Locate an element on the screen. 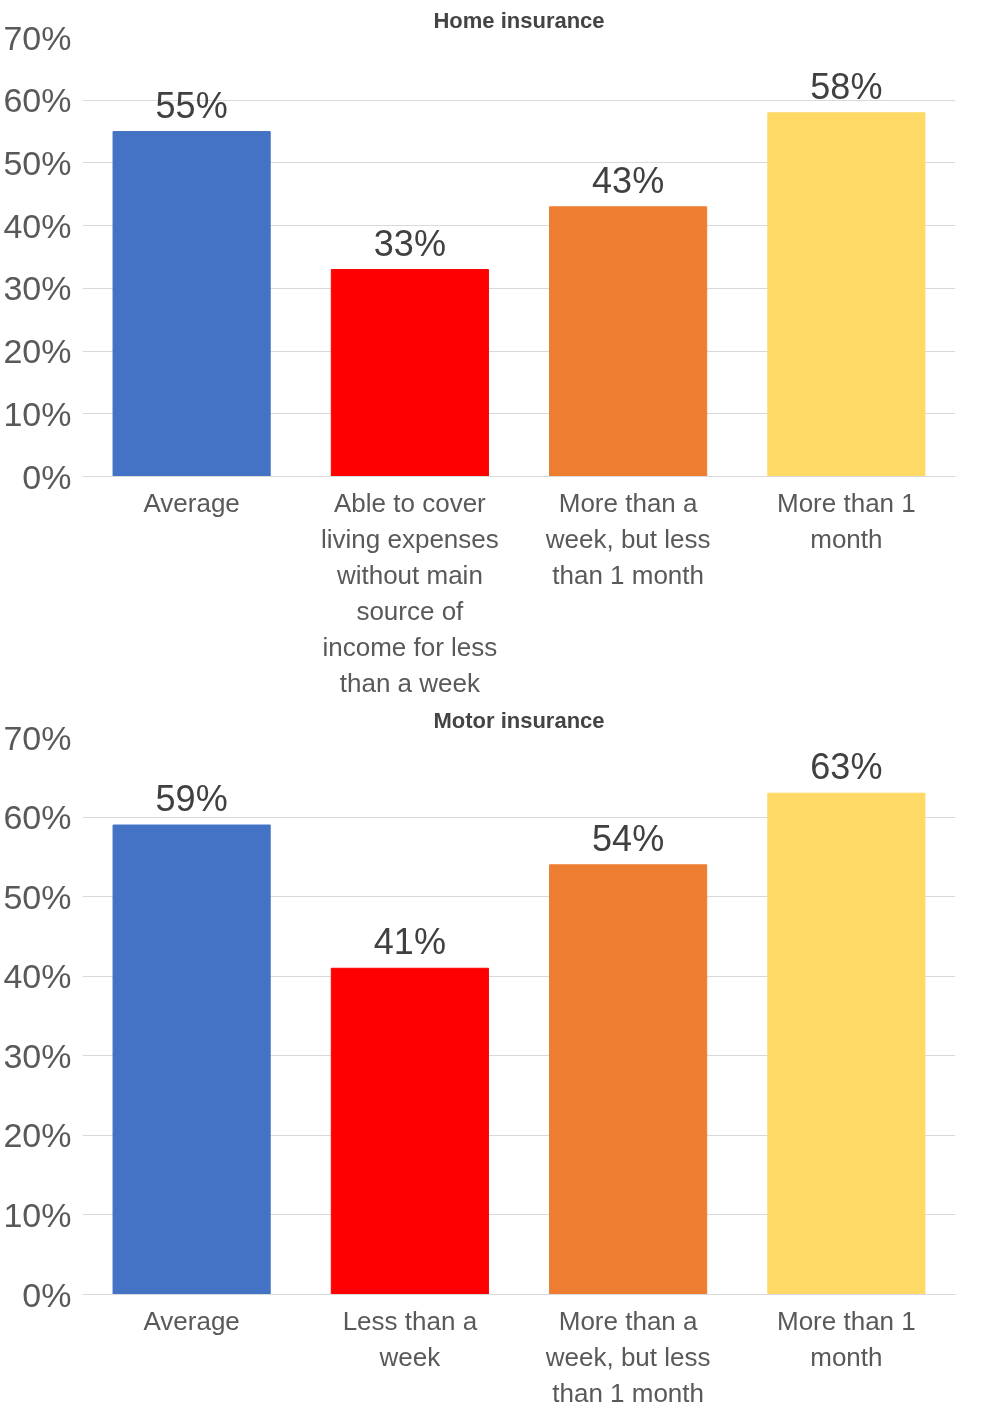 This screenshot has width=996, height=1427. x-tick-label: Less than a week is located at coordinates (410, 1338).